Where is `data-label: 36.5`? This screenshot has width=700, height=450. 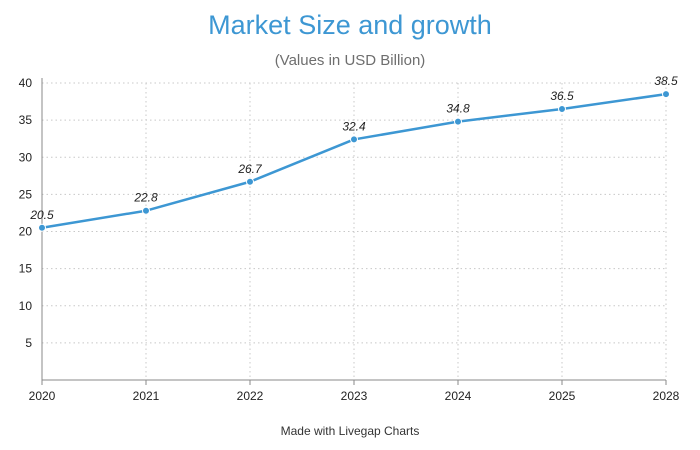 data-label: 36.5 is located at coordinates (562, 96).